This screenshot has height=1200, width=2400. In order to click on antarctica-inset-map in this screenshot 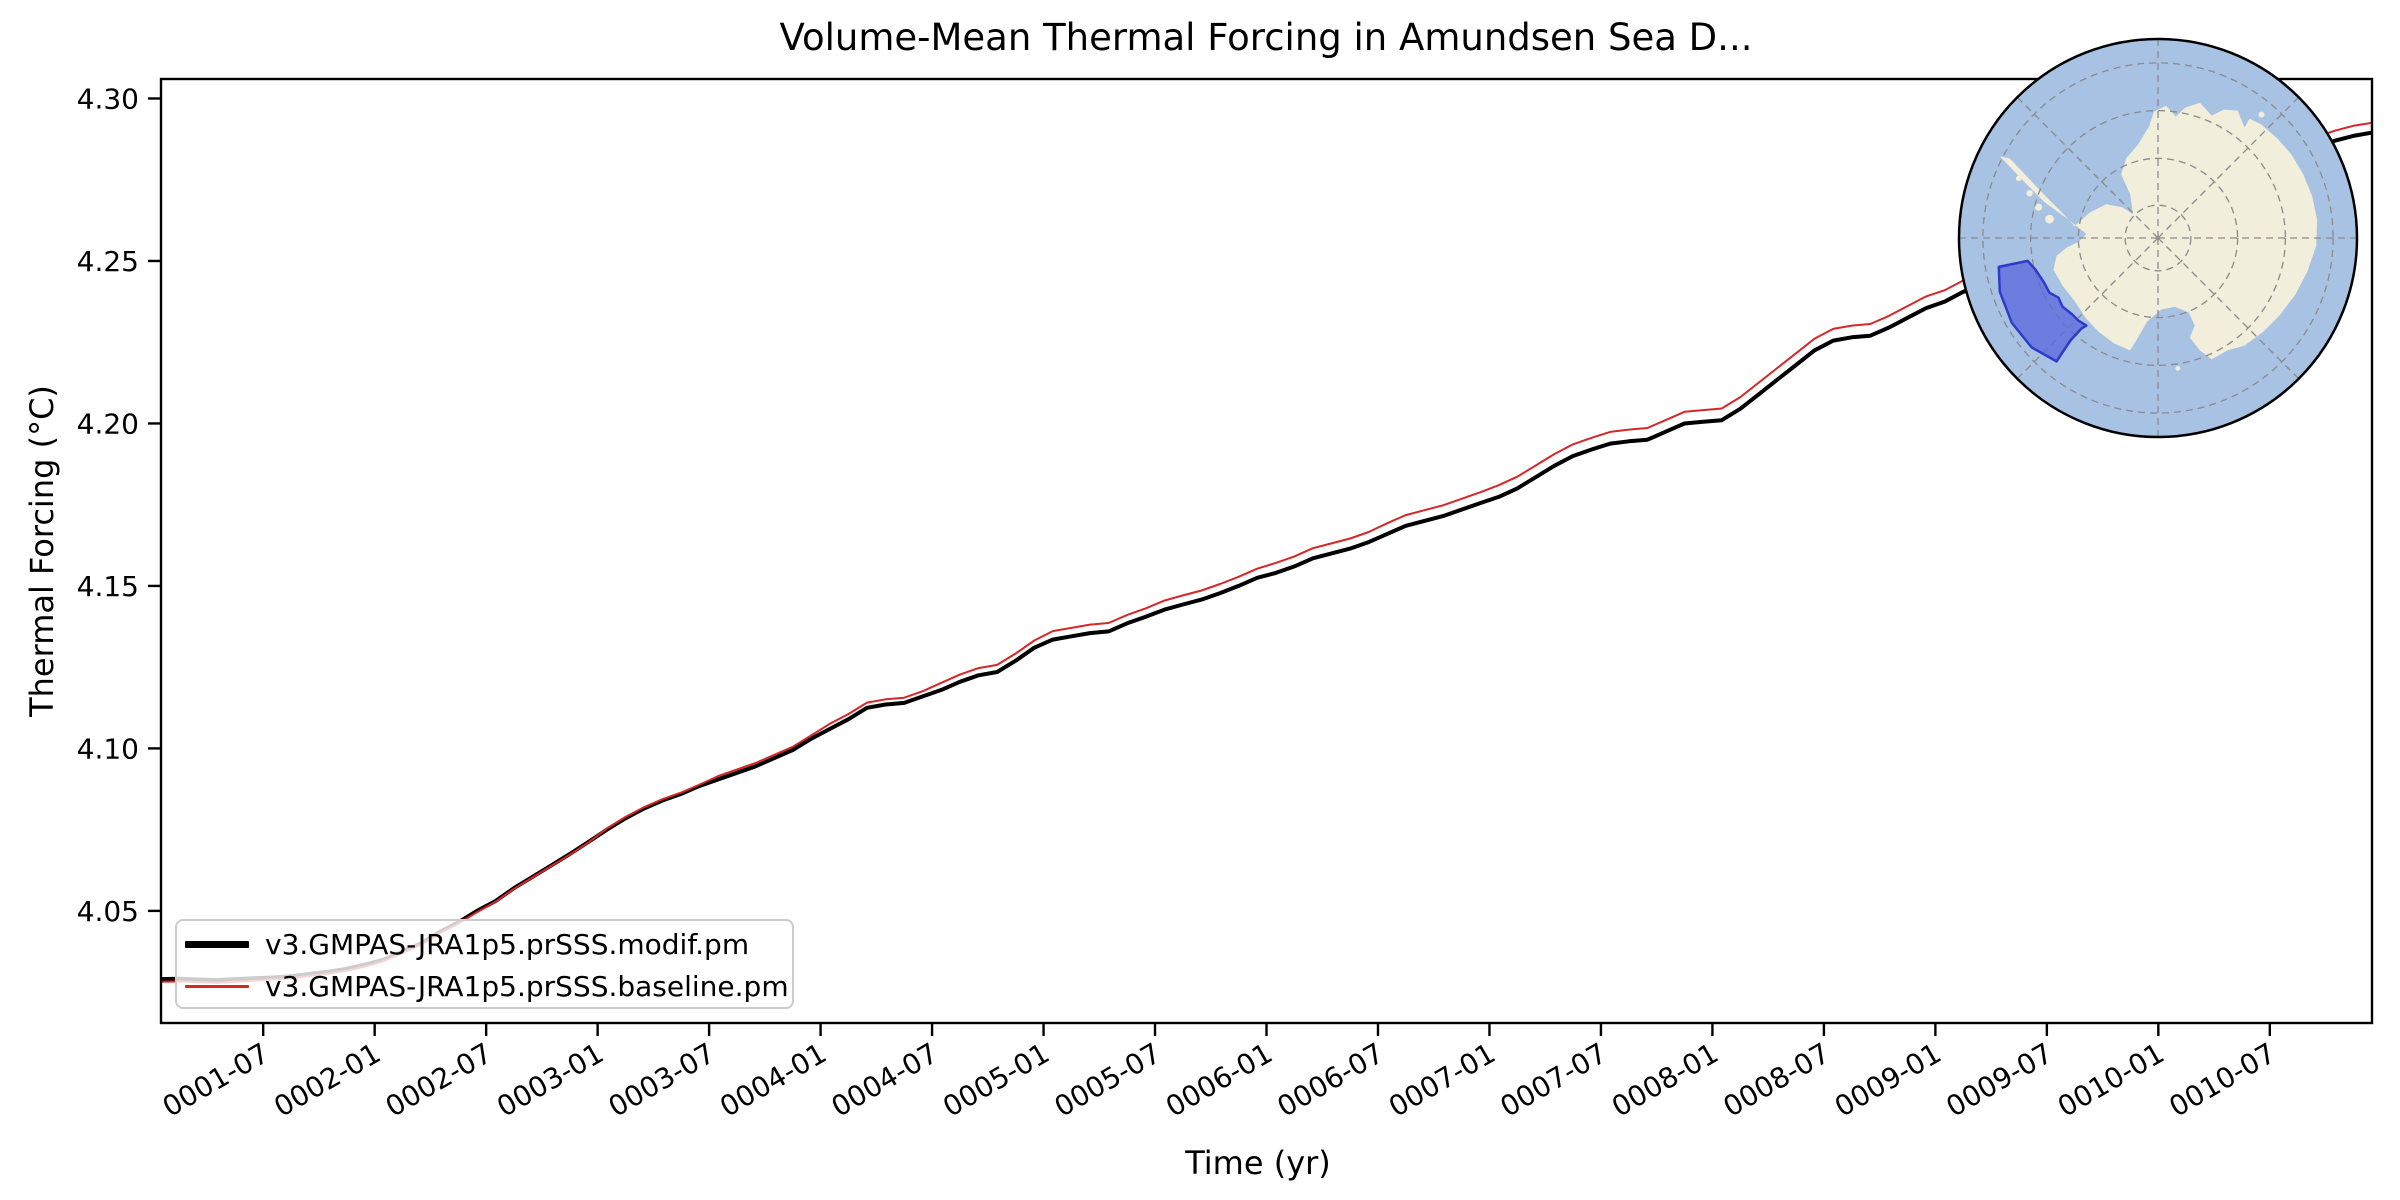, I will do `click(2158, 238)`.